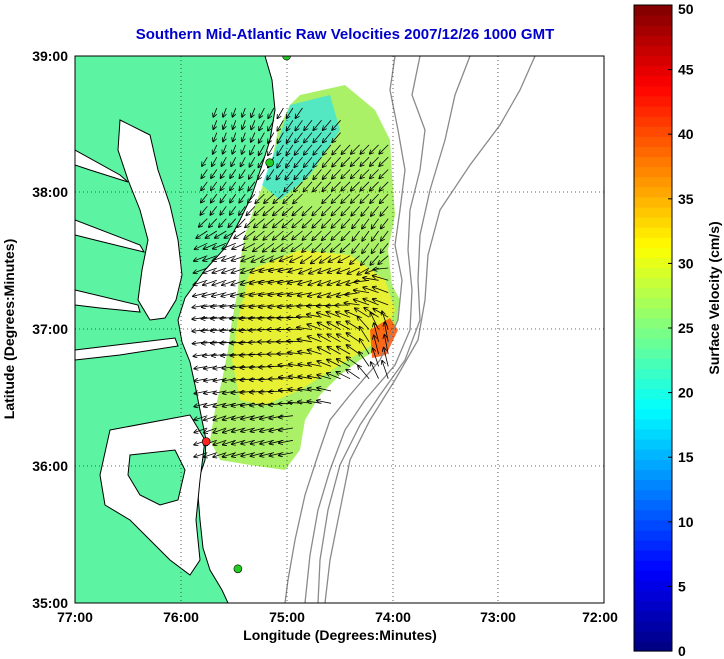 This screenshot has height=659, width=724. Describe the element at coordinates (686, 522) in the screenshot. I see `colorbar-tick-label: 10` at that location.